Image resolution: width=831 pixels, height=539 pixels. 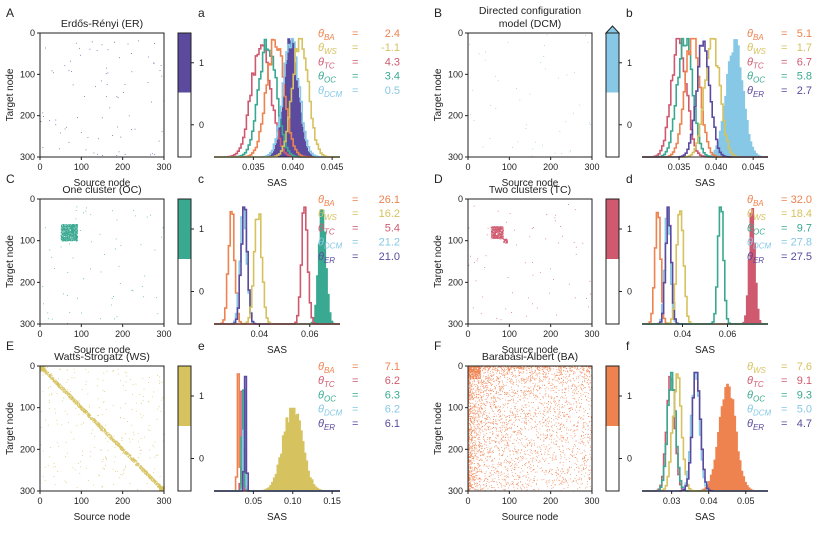 I want to click on legend-equals: =, so click(x=784, y=77).